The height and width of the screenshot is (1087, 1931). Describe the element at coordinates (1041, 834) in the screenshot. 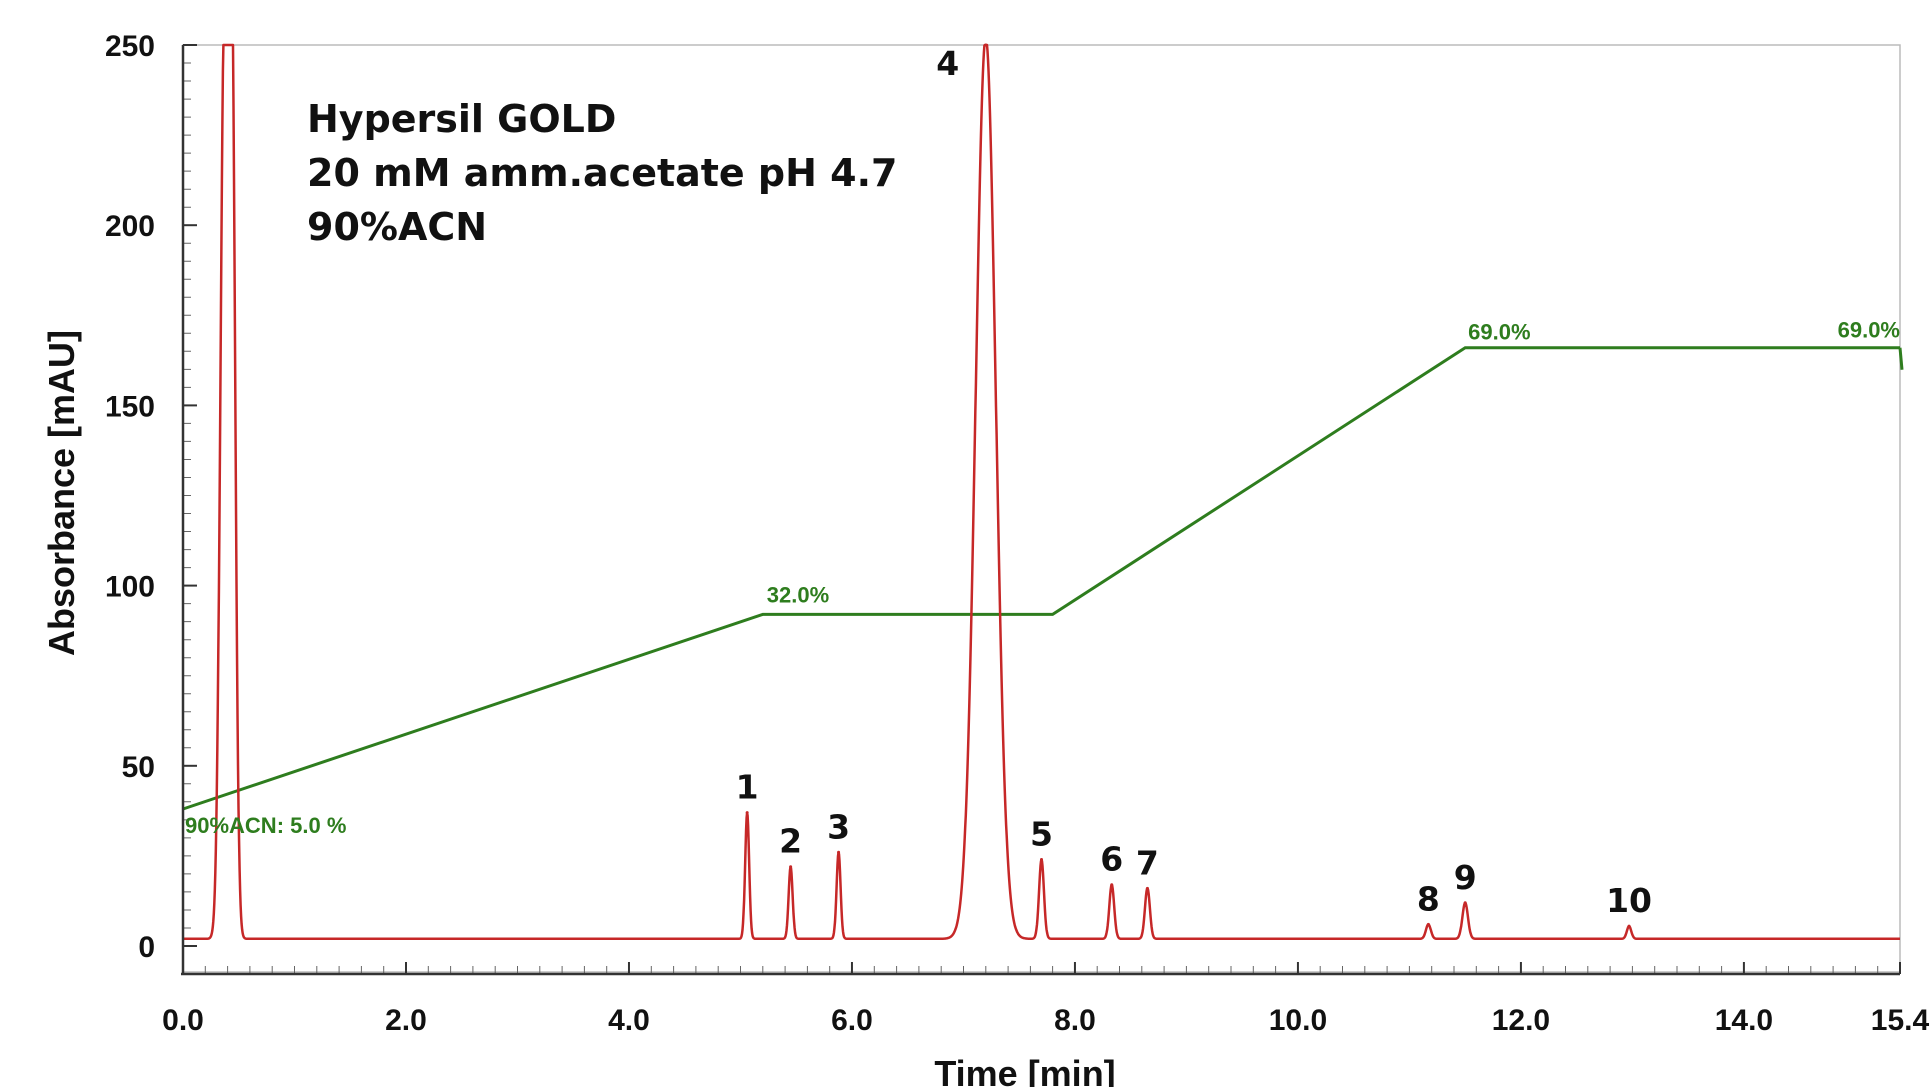

I see `peak-label: 5` at that location.